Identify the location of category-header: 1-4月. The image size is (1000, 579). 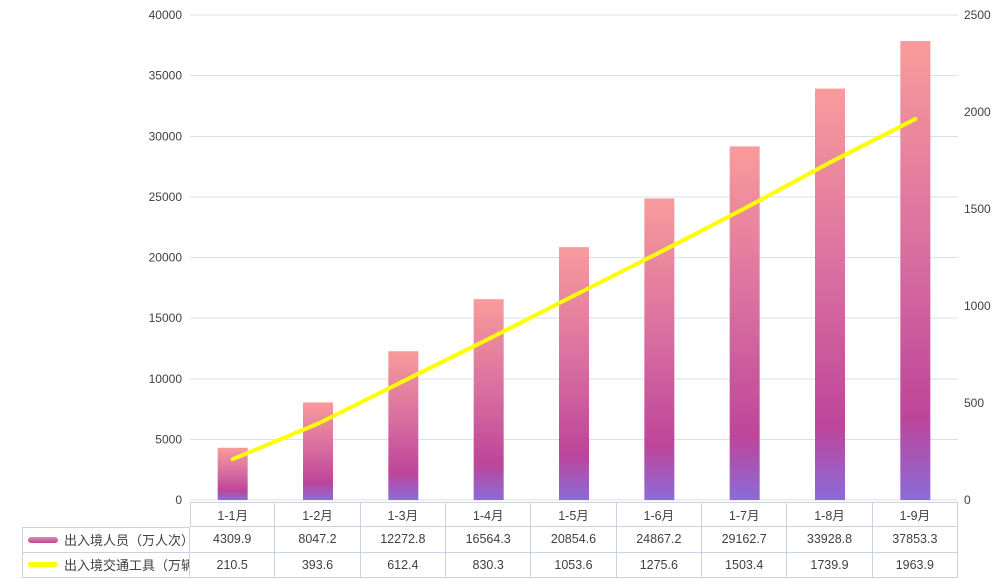
(489, 515).